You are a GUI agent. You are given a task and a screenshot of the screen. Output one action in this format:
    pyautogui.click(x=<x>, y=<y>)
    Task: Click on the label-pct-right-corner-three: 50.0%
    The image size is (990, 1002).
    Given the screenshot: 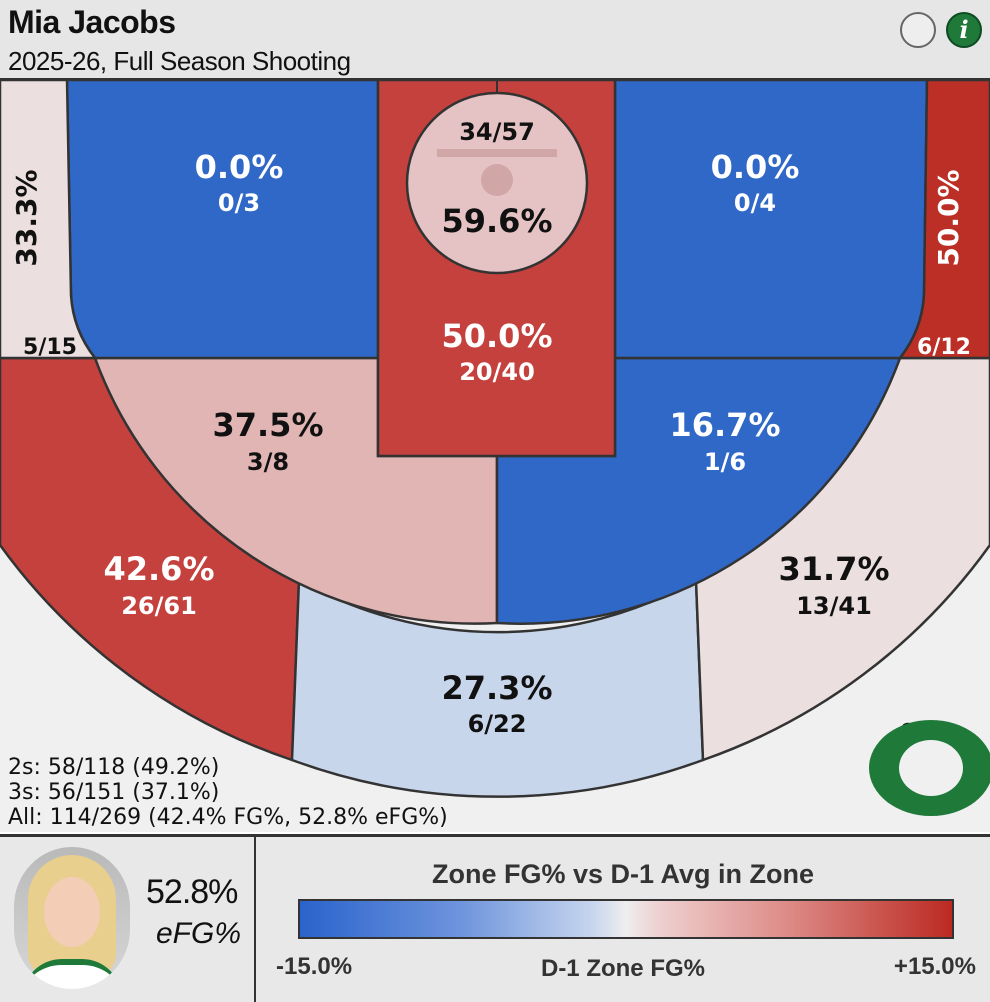 What is the action you would take?
    pyautogui.click(x=948, y=217)
    